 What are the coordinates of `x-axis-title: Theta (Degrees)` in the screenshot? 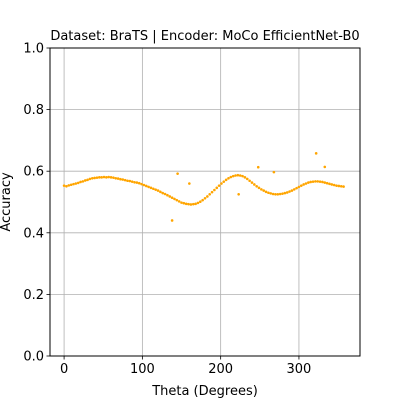 It's located at (204, 391).